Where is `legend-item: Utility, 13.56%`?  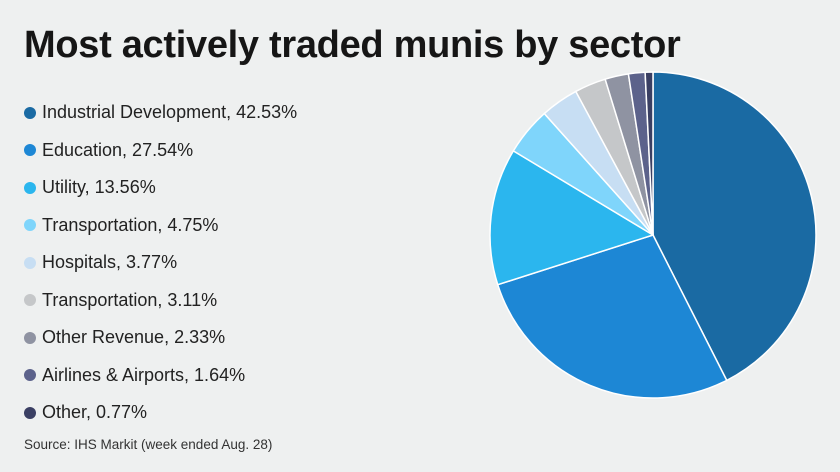
legend-item: Utility, 13.56% is located at coordinates (160, 188).